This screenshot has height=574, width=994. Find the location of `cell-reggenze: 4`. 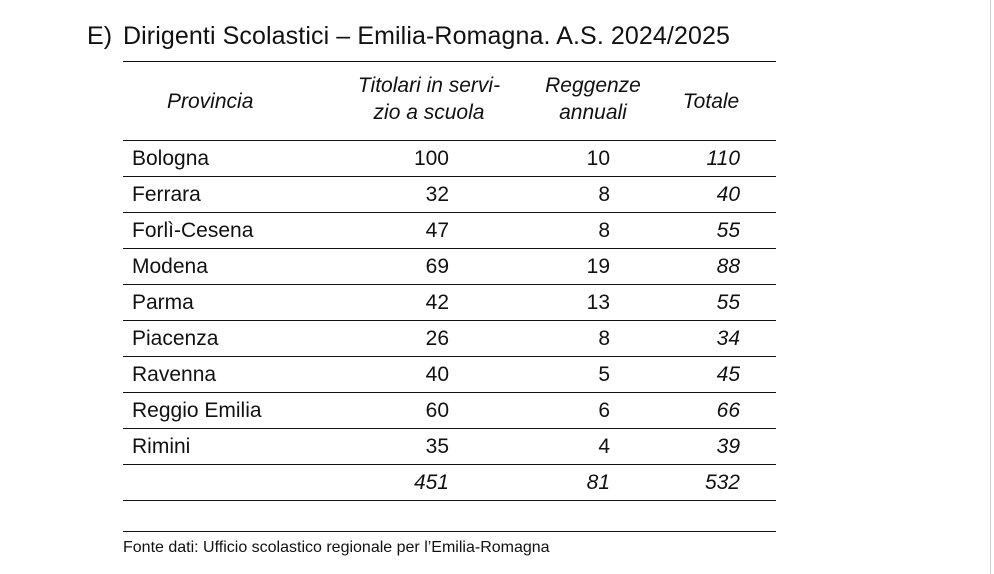

cell-reggenze: 4 is located at coordinates (604, 446).